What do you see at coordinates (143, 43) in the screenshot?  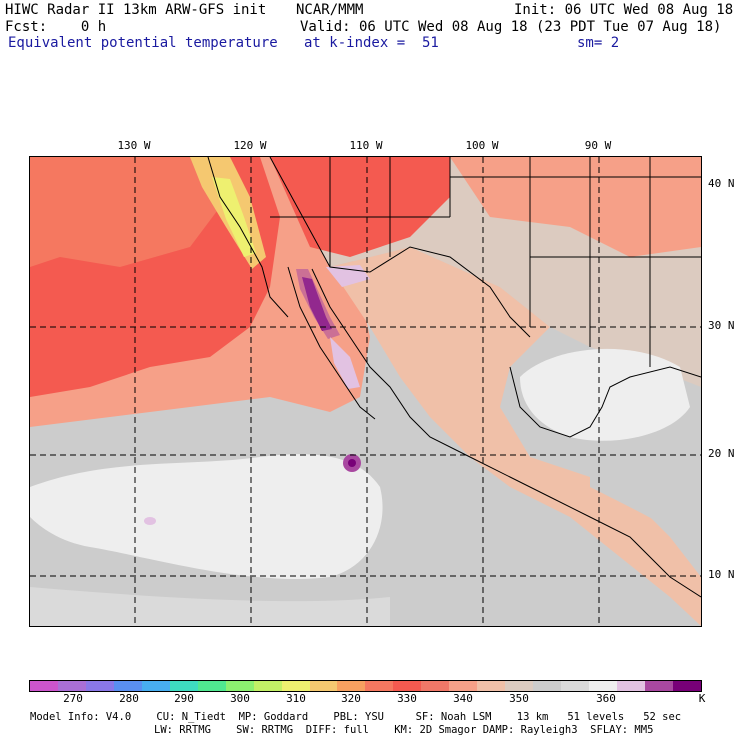 I see `field-name: Equivalent potential temperature` at bounding box center [143, 43].